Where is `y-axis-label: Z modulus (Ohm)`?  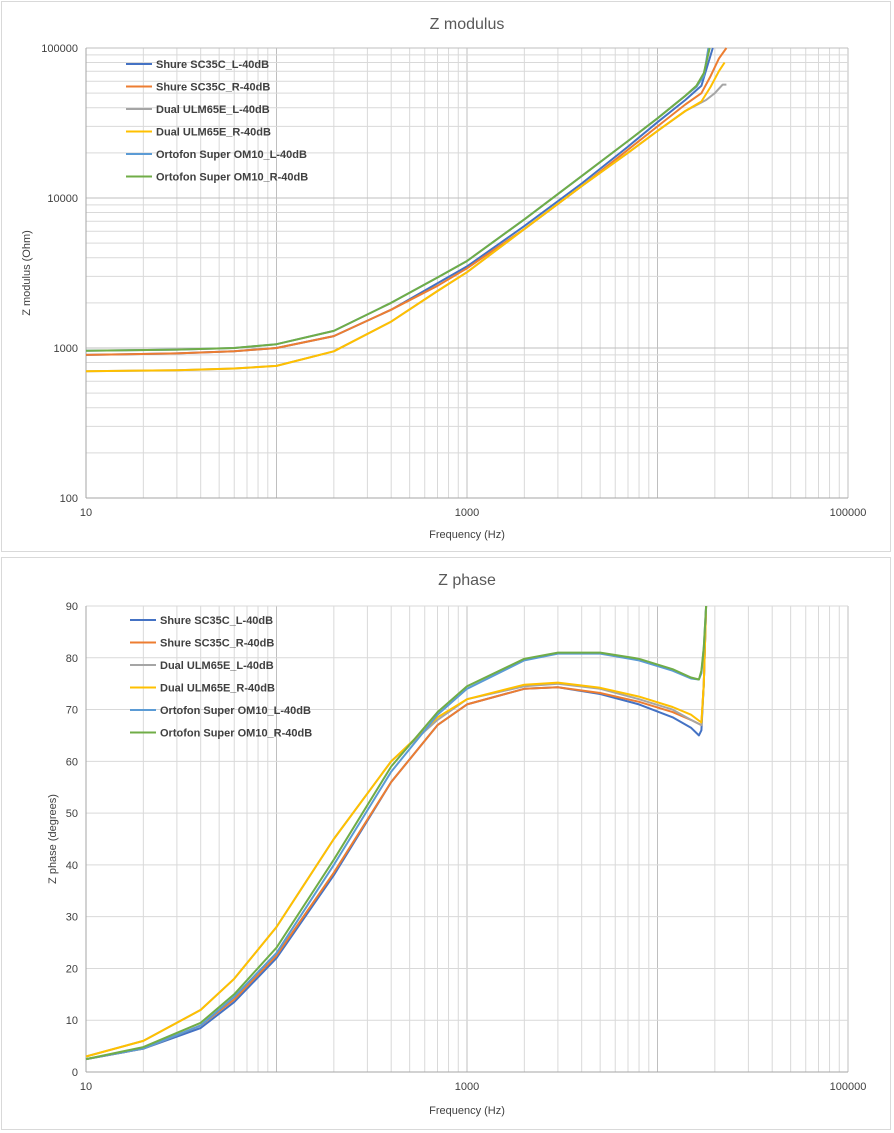 y-axis-label: Z modulus (Ohm) is located at coordinates (27, 273).